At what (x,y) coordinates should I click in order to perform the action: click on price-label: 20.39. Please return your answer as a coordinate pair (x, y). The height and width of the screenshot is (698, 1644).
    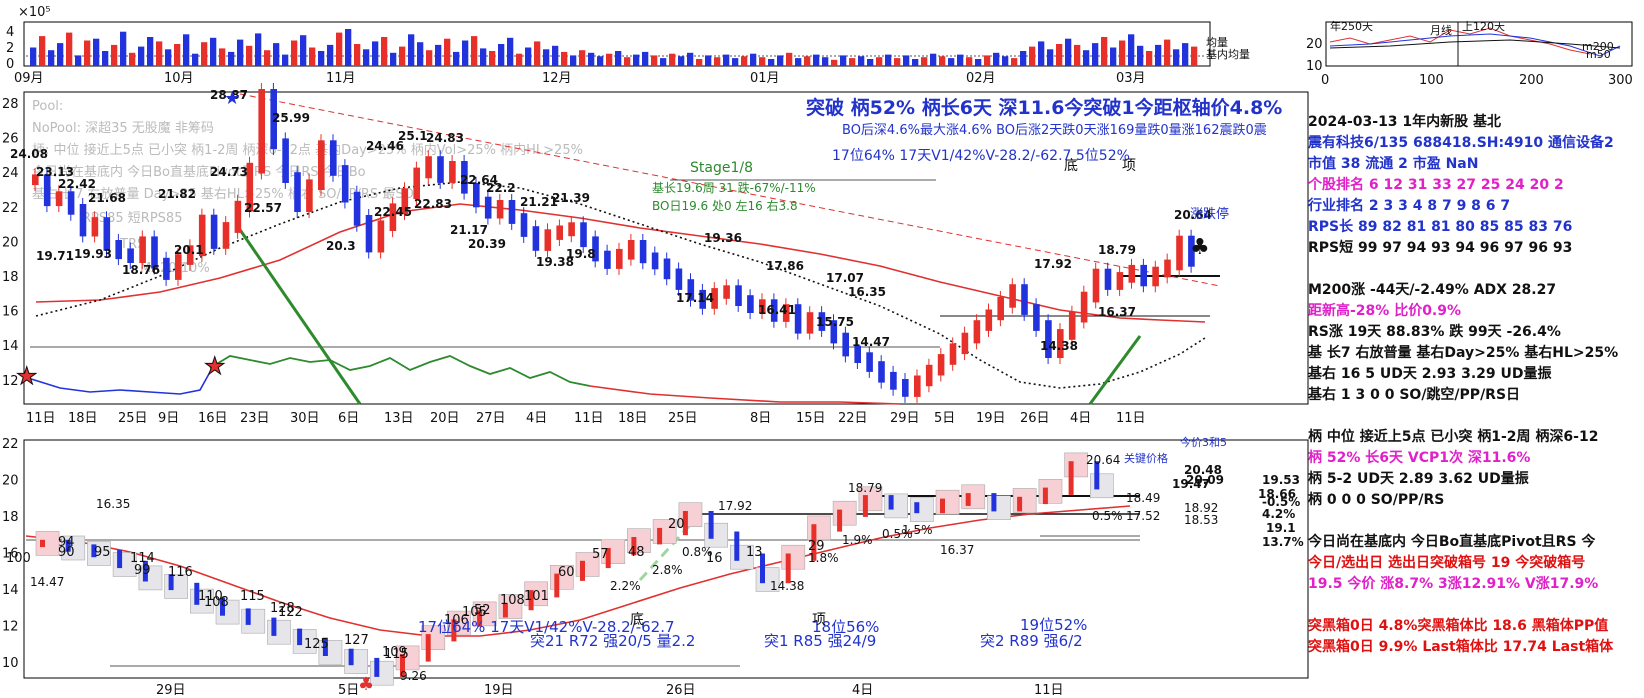
    Looking at the image, I should click on (487, 244).